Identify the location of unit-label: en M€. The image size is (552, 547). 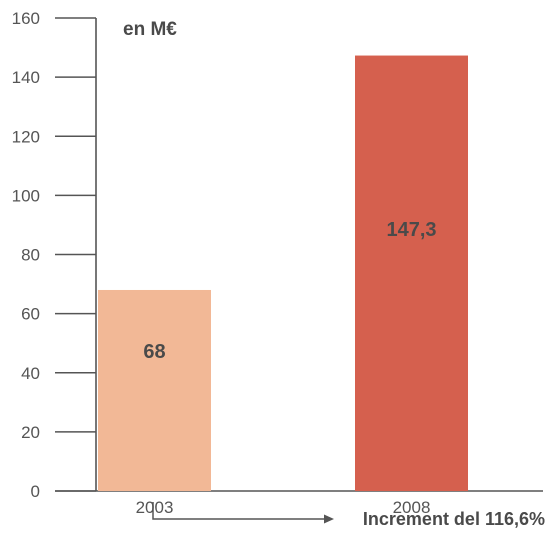
(150, 29).